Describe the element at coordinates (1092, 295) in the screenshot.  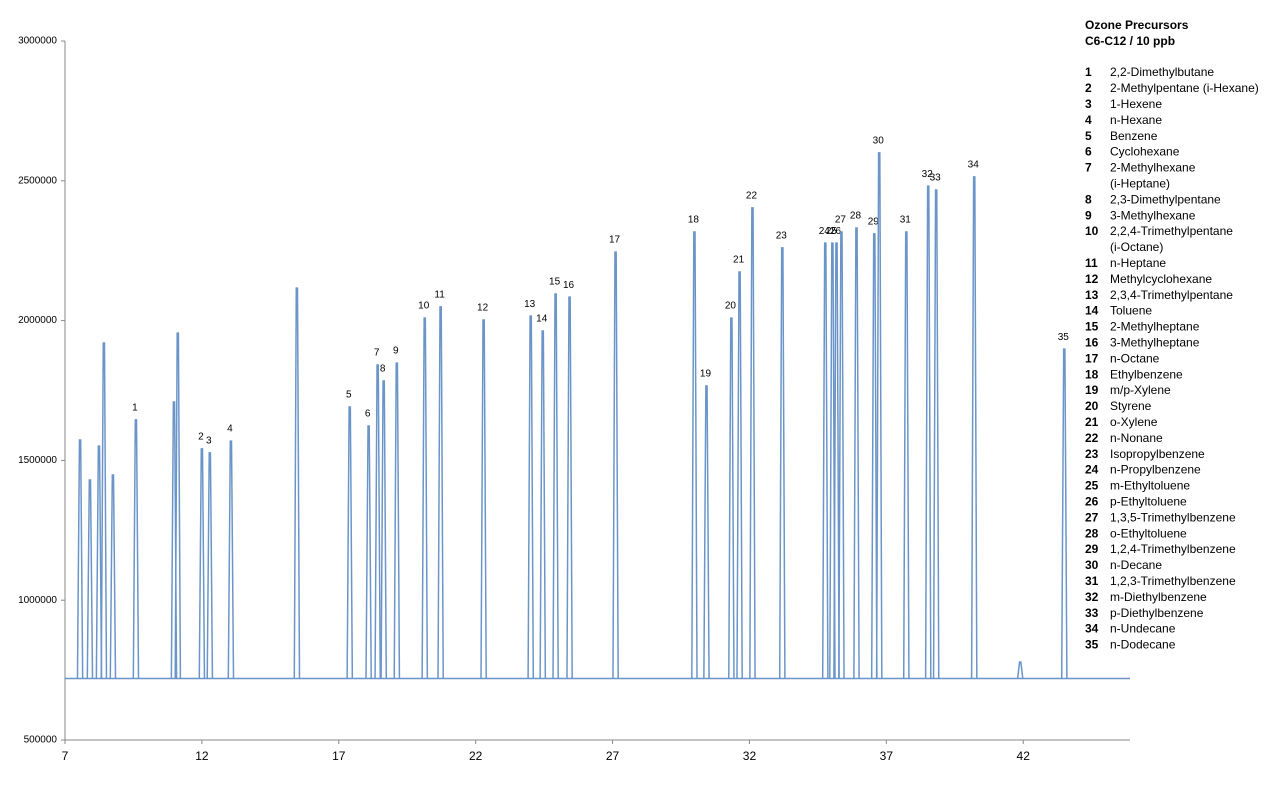
I see `legend-number: 13` at that location.